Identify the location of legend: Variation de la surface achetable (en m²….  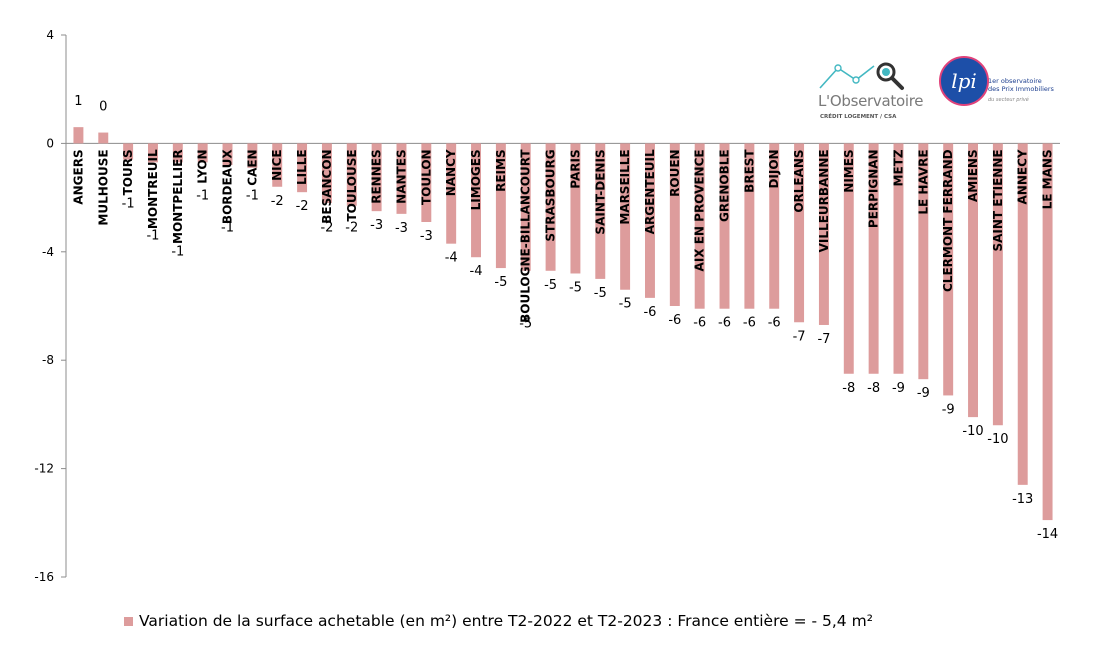
(498, 621).